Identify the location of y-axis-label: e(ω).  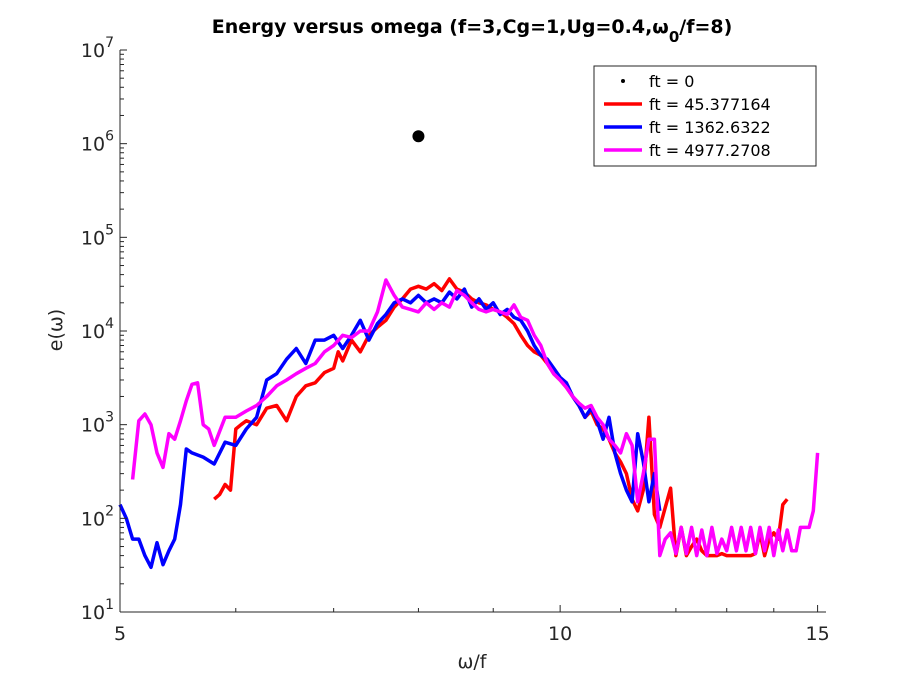
(56, 330).